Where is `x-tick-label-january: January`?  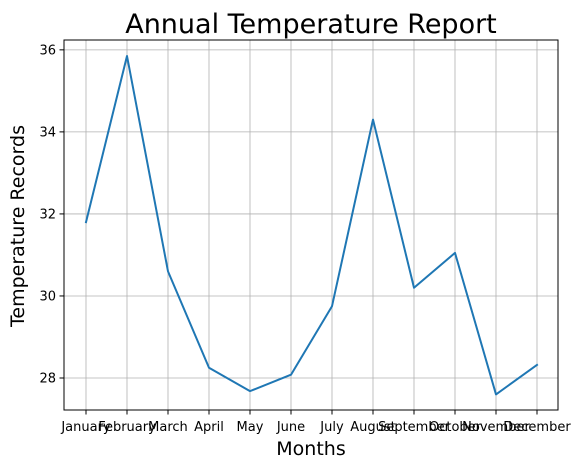
x-tick-label-january: January is located at coordinates (85, 427).